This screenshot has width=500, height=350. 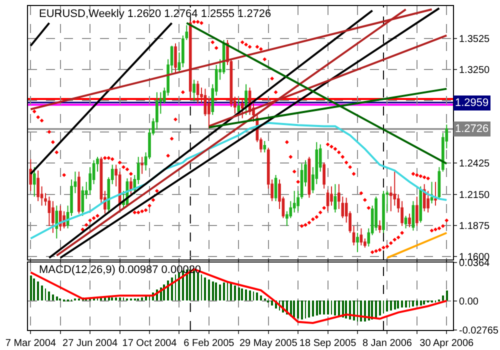 I want to click on x-tick-label: 27 Jun 2004, so click(x=90, y=343).